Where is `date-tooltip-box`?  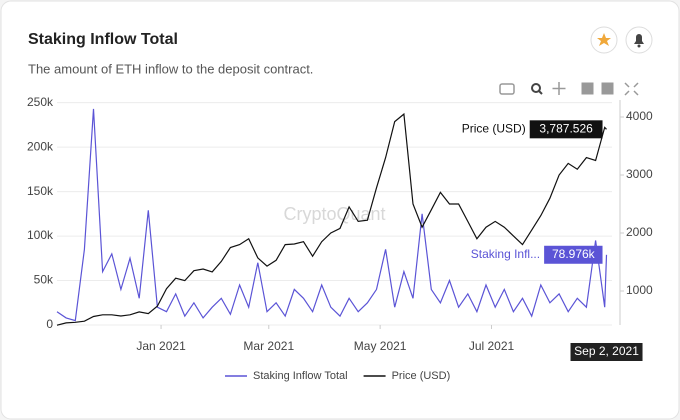 date-tooltip-box is located at coordinates (606, 352).